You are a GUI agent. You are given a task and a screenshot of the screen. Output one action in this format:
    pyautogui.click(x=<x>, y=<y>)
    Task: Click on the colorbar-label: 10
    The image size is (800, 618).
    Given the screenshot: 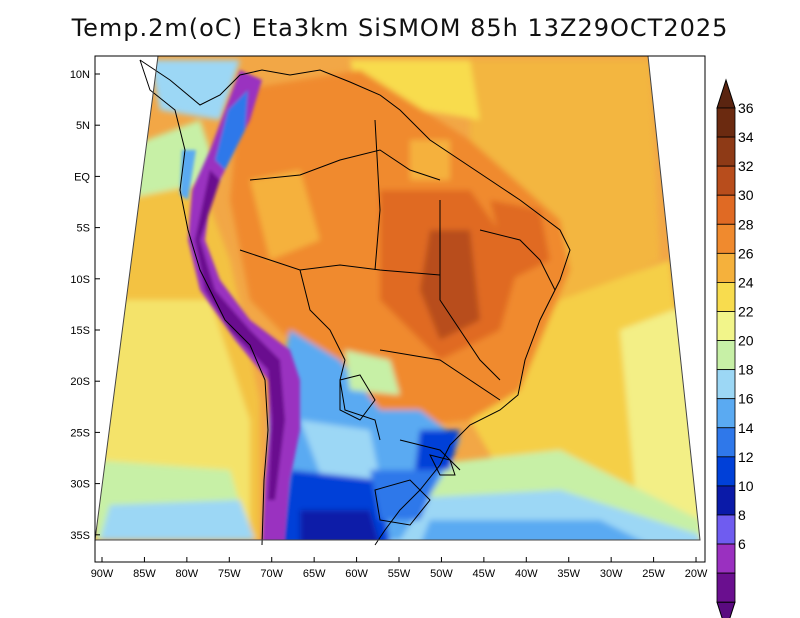 What is the action you would take?
    pyautogui.click(x=746, y=486)
    